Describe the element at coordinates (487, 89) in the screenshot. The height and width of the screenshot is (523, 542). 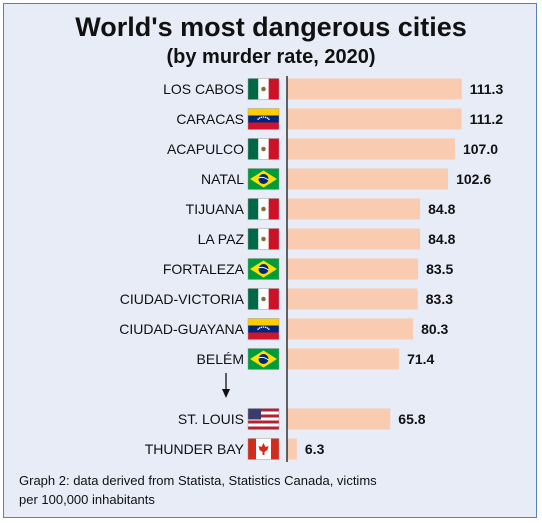
I see `value-label: 111.3` at that location.